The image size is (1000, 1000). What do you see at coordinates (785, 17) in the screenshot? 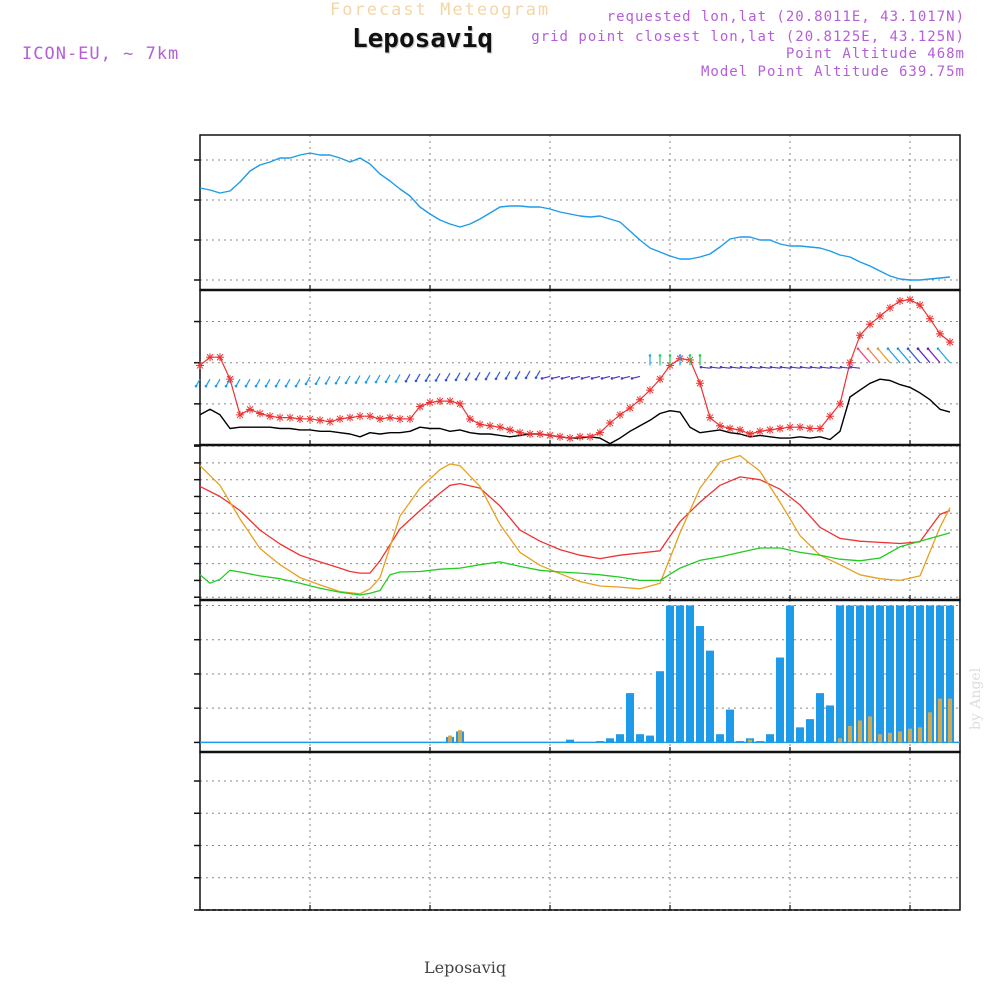
I see `requested-coords: requested lon,lat (20.8011E, 43.1017N)` at bounding box center [785, 17].